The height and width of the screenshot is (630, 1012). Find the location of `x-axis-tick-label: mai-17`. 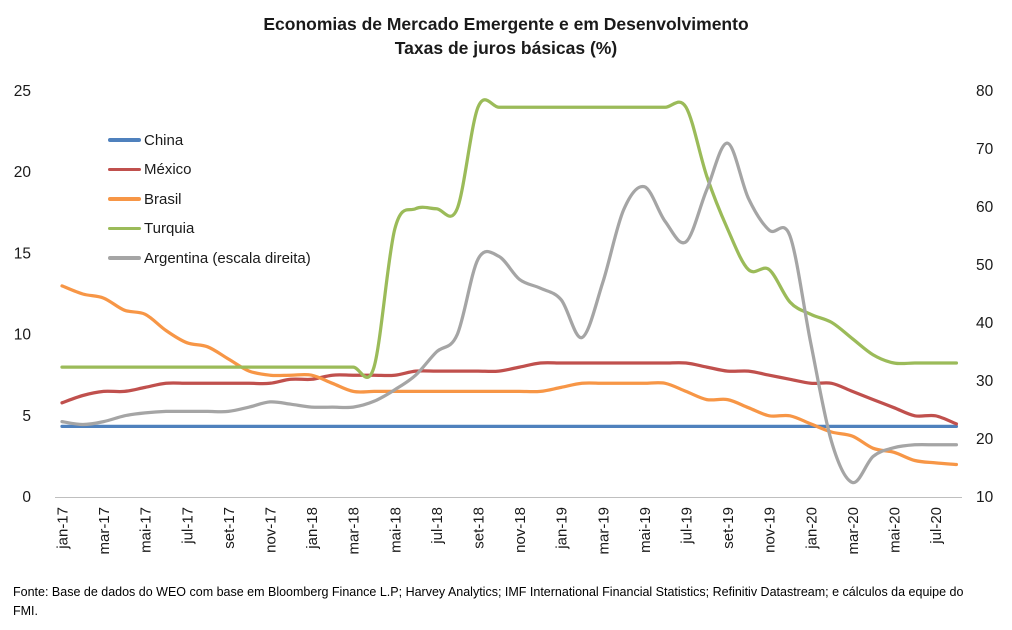

x-axis-tick-label: mai-17 is located at coordinates (146, 530).